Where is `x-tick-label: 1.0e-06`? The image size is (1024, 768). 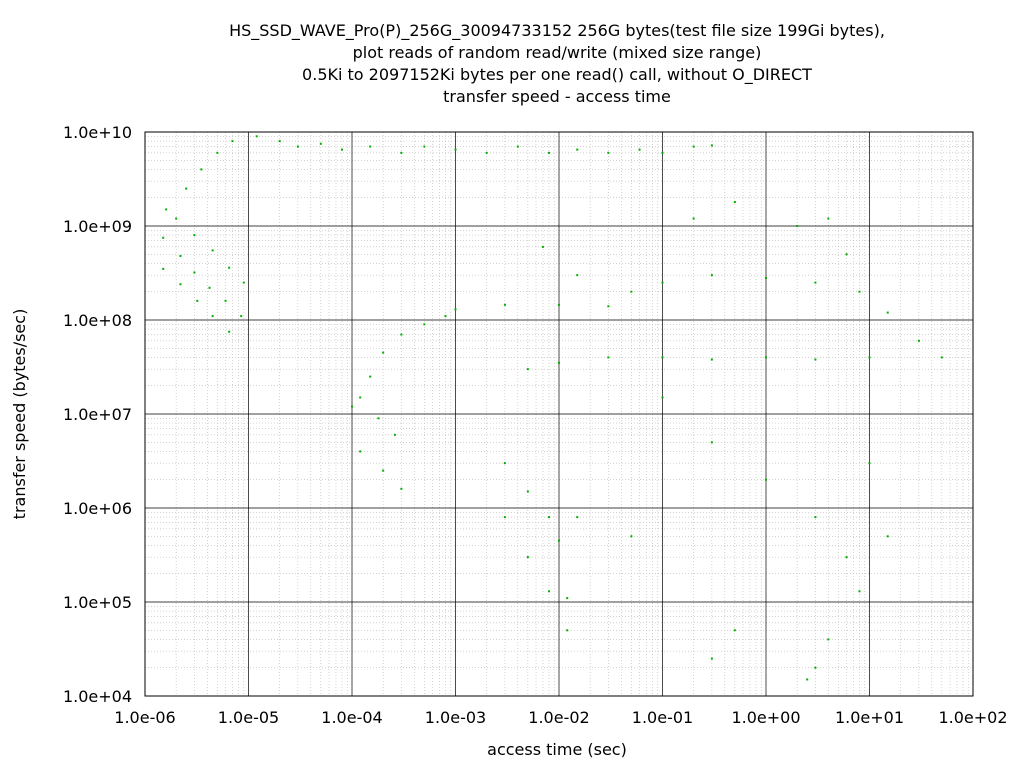
x-tick-label: 1.0e-06 is located at coordinates (144, 717).